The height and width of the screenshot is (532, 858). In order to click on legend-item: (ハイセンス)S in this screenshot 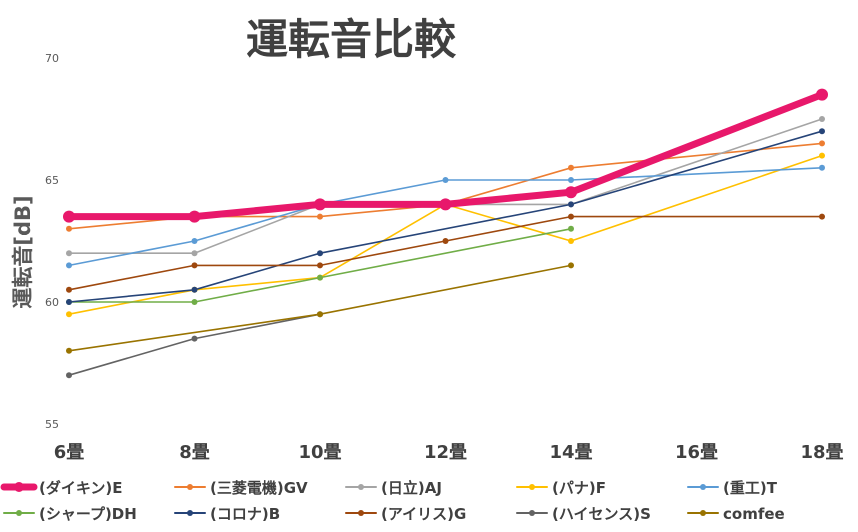, I will do `click(583, 514)`.